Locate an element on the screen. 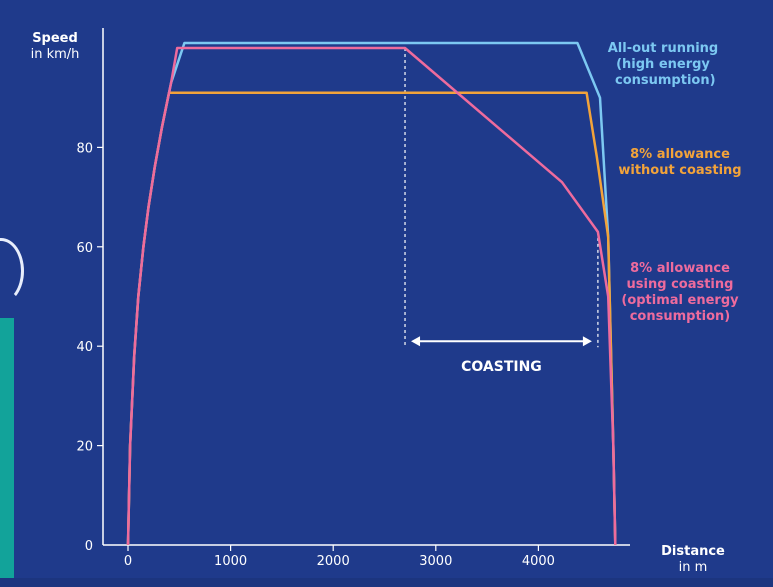 This screenshot has height=587, width=773. series-label-line: using coasting is located at coordinates (680, 284).